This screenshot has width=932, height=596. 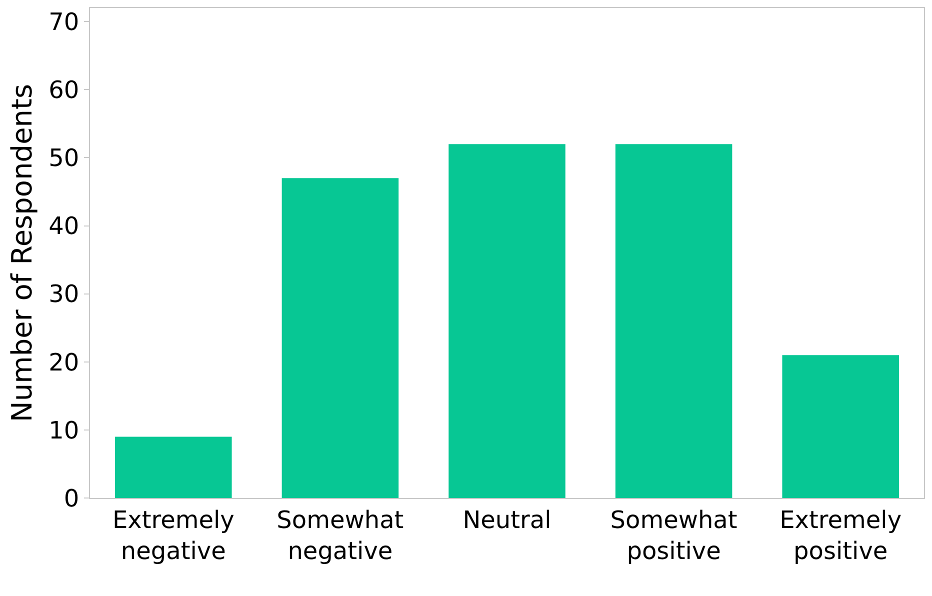 I want to click on y-tick-label: 20, so click(x=64, y=362).